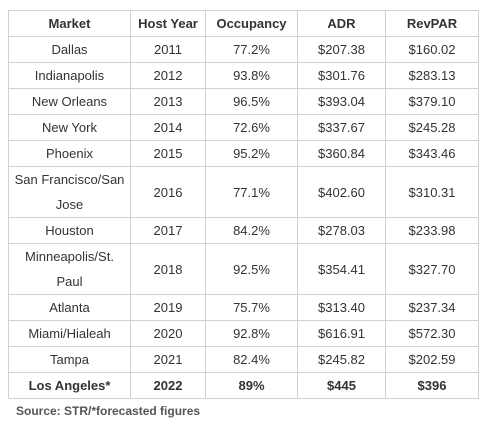  Describe the element at coordinates (69, 101) in the screenshot. I see `table-cell: New Orleans` at that location.